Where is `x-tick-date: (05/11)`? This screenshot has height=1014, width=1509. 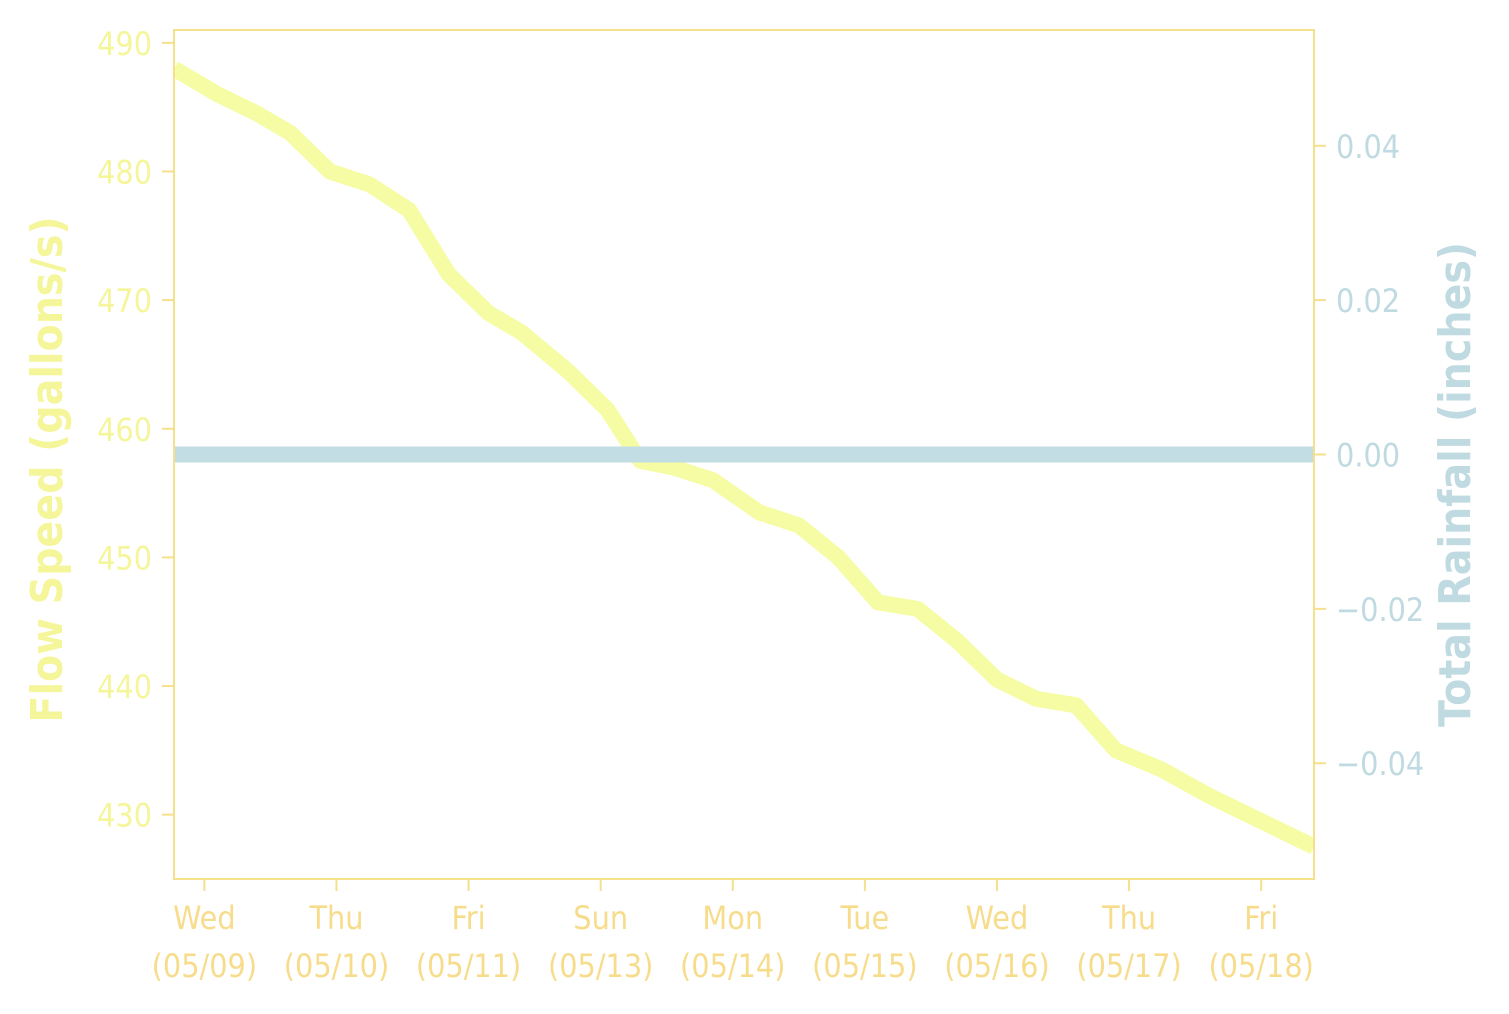
x-tick-date: (05/11) is located at coordinates (468, 966).